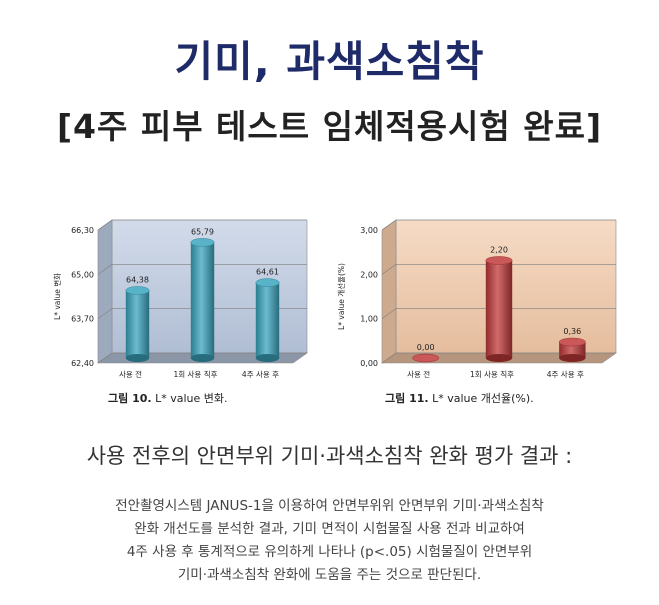 The height and width of the screenshot is (605, 659). What do you see at coordinates (202, 231) in the screenshot?
I see `data-label: 65,79` at bounding box center [202, 231].